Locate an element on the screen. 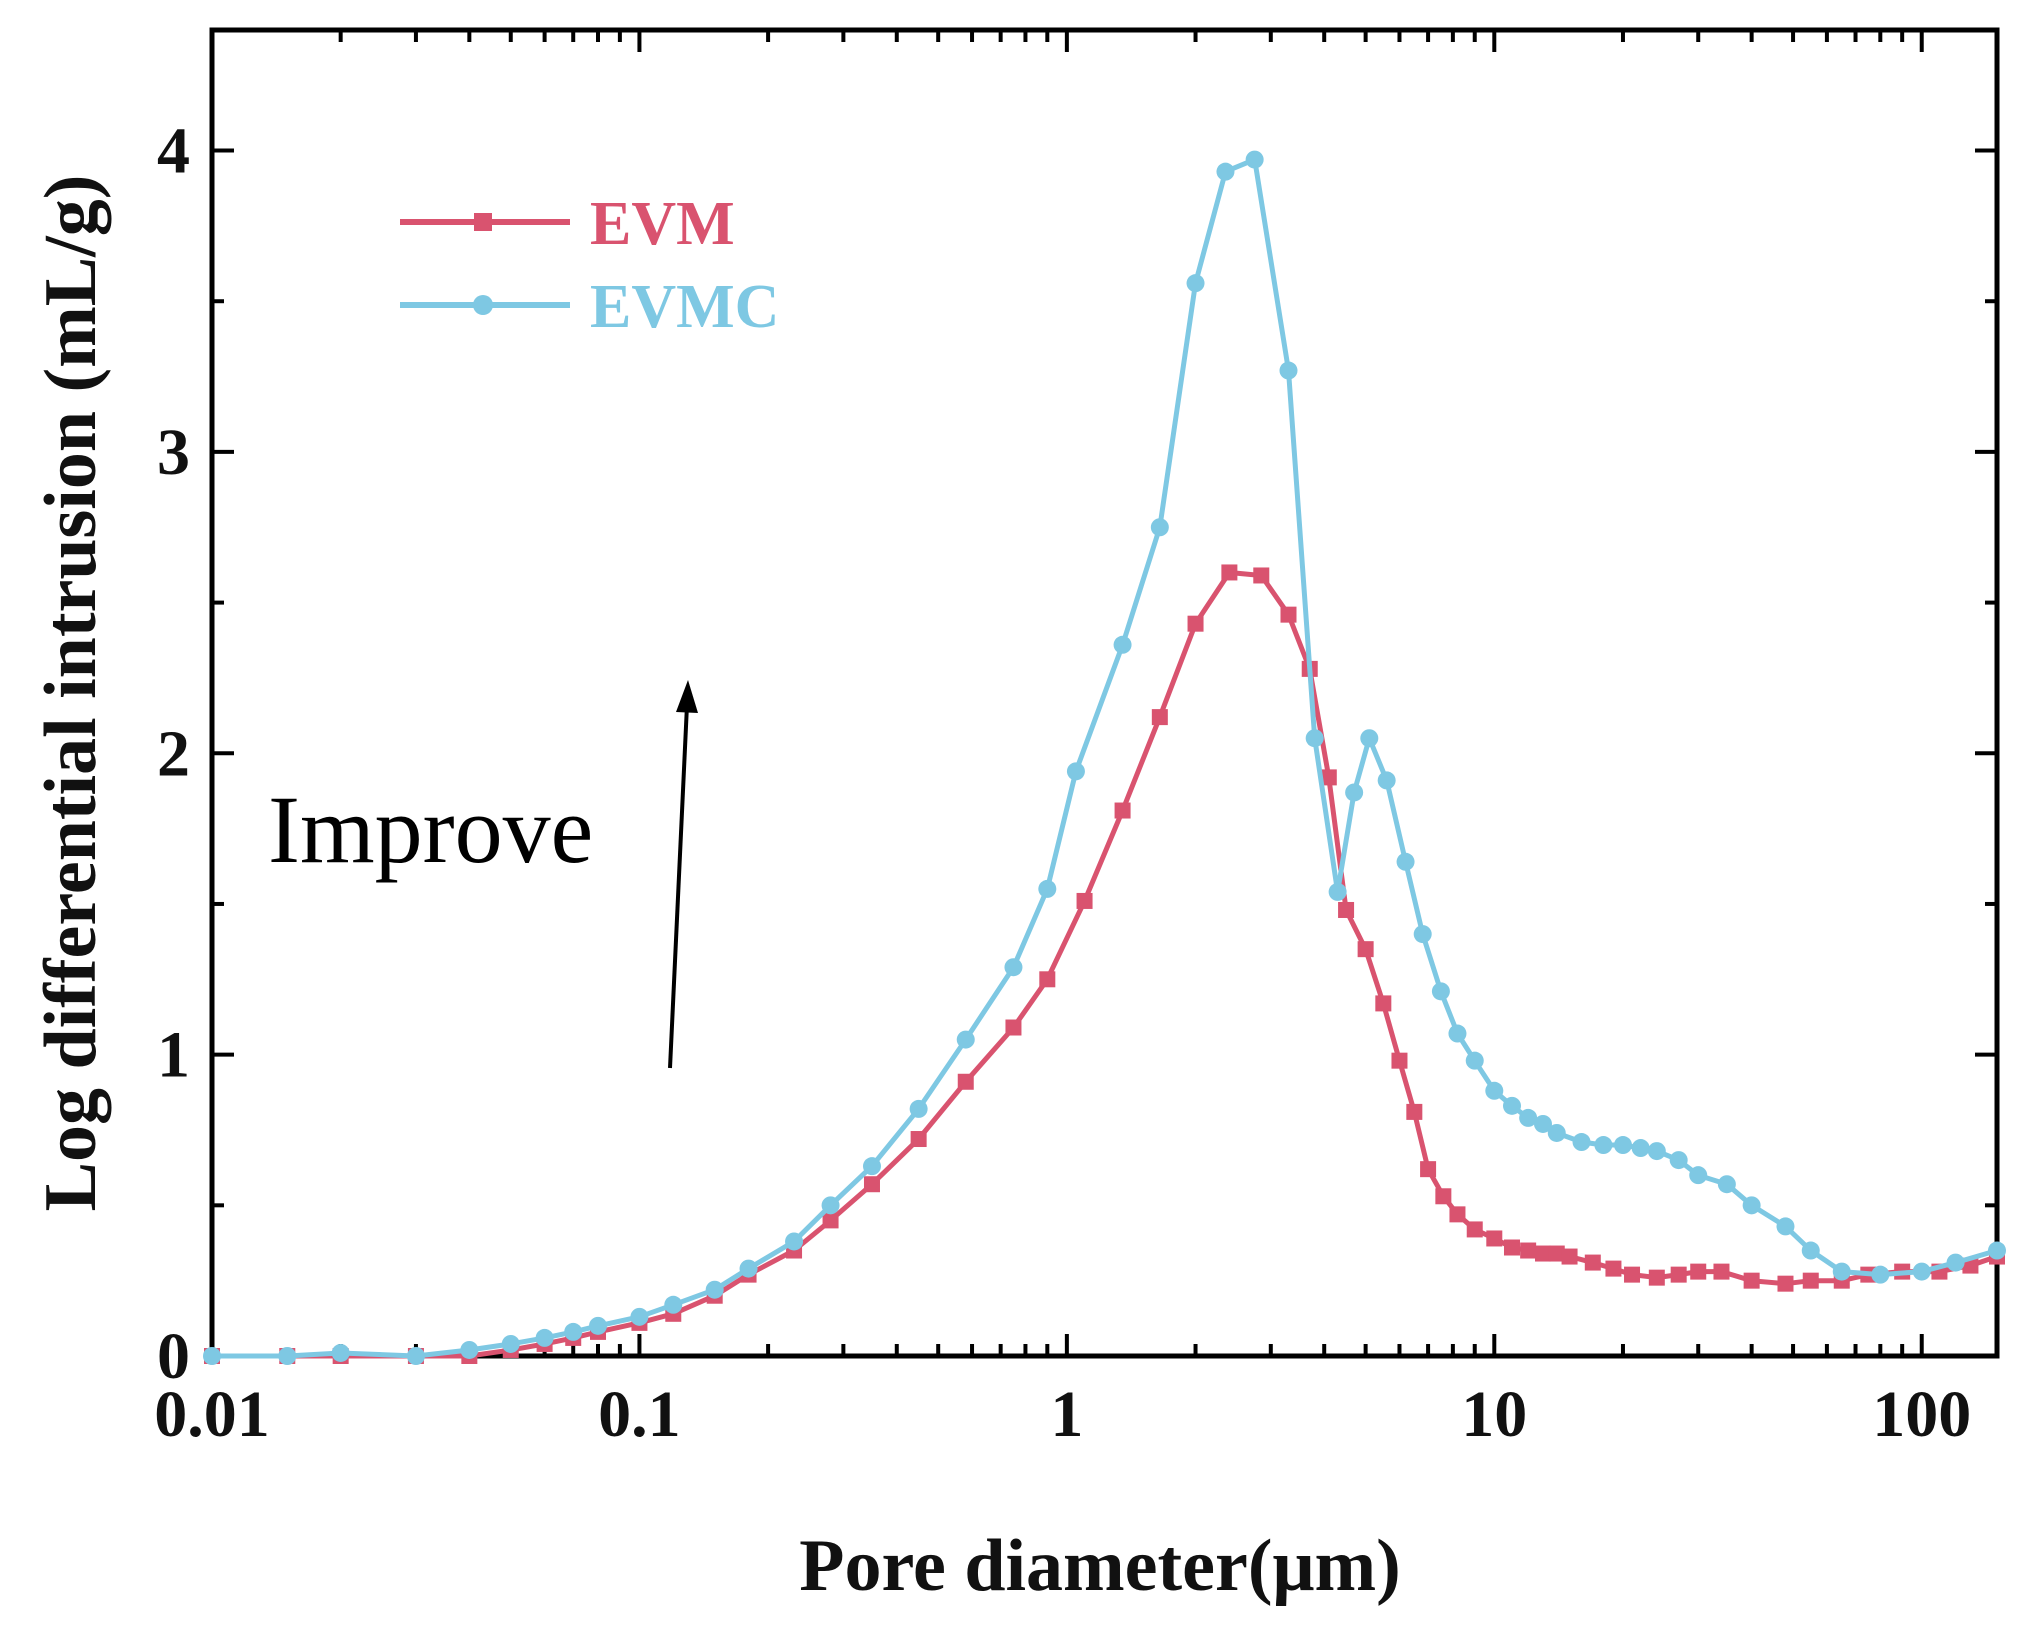 This screenshot has height=1637, width=2021. y-tick-label: 4 is located at coordinates (173, 151).